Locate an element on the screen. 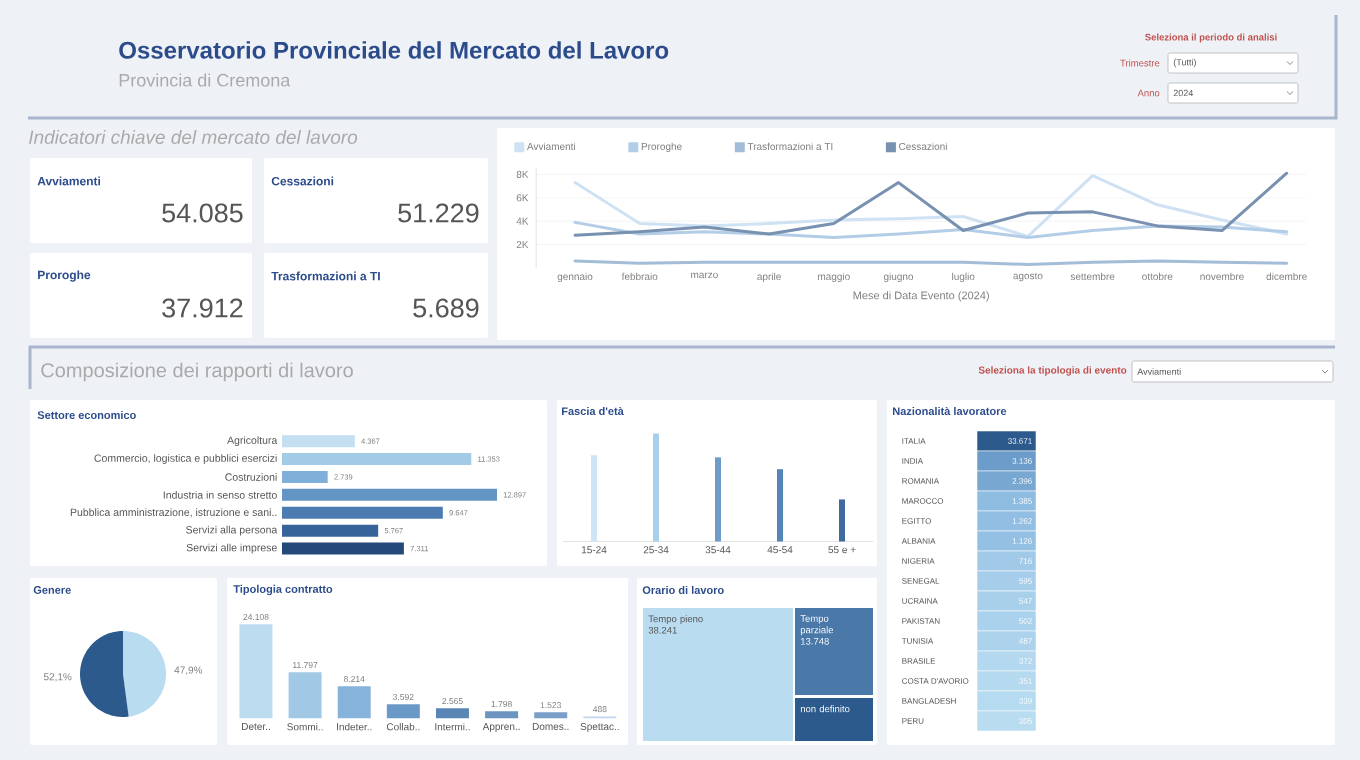 The image size is (1360, 760). data-label: 2.565 is located at coordinates (452, 701).